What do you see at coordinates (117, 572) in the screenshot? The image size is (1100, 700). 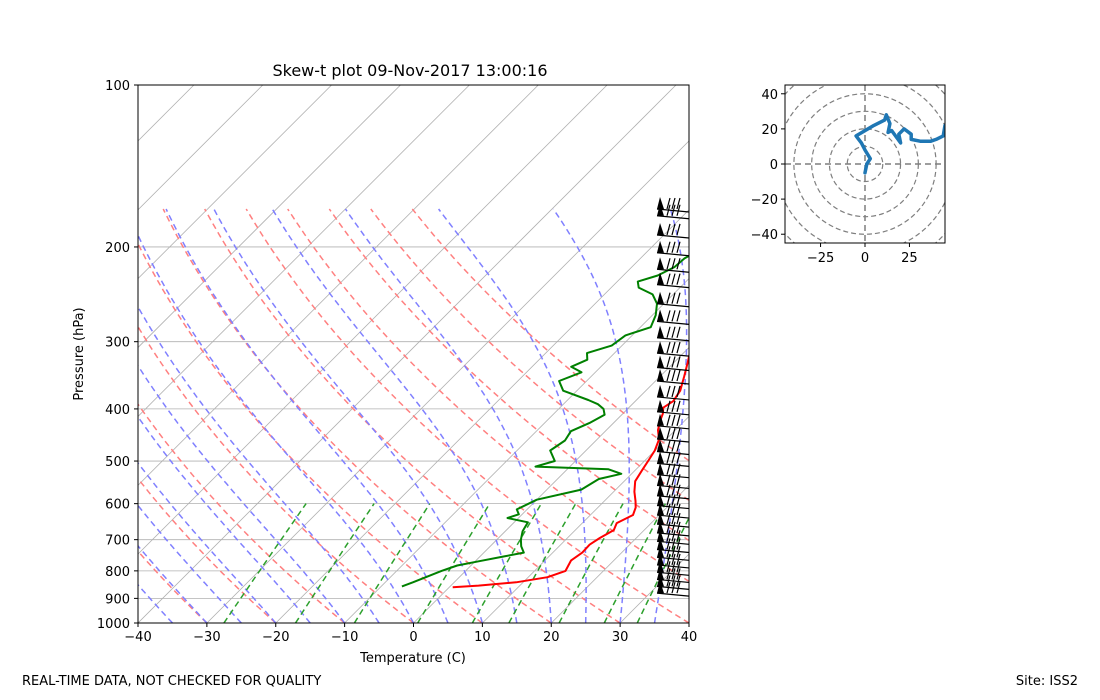 I see `y-tick-label: 800` at bounding box center [117, 572].